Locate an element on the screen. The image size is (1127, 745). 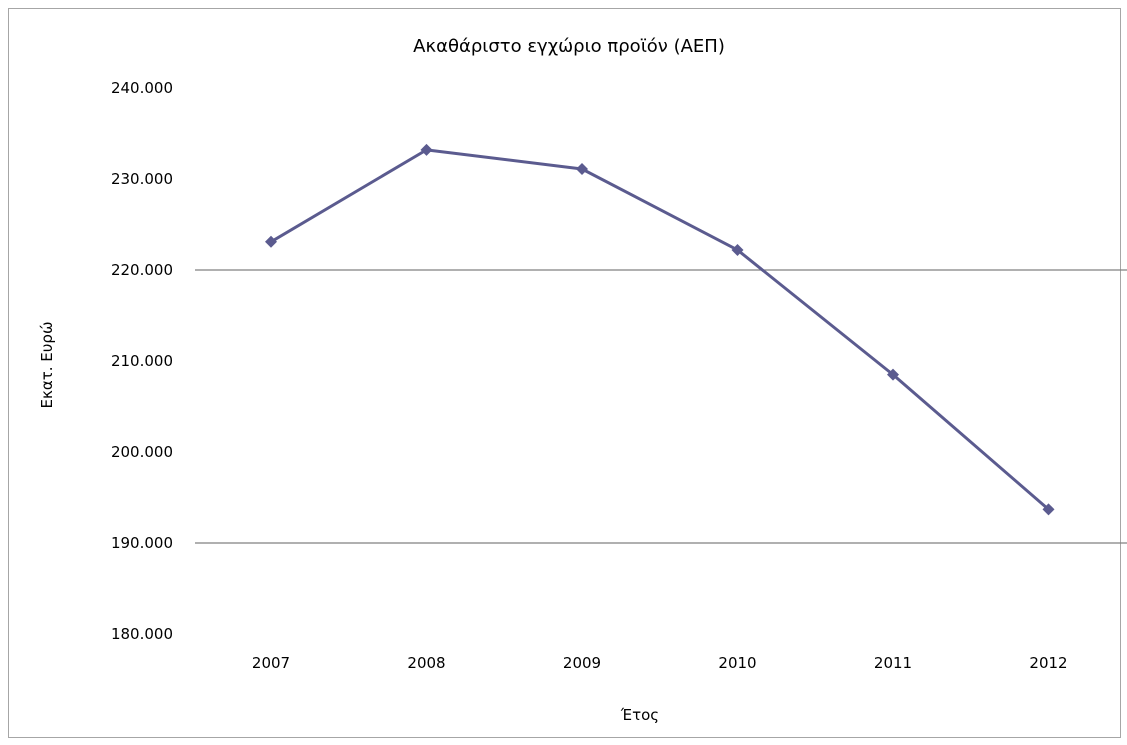
x-tick-label: 2012 is located at coordinates (1048, 663).